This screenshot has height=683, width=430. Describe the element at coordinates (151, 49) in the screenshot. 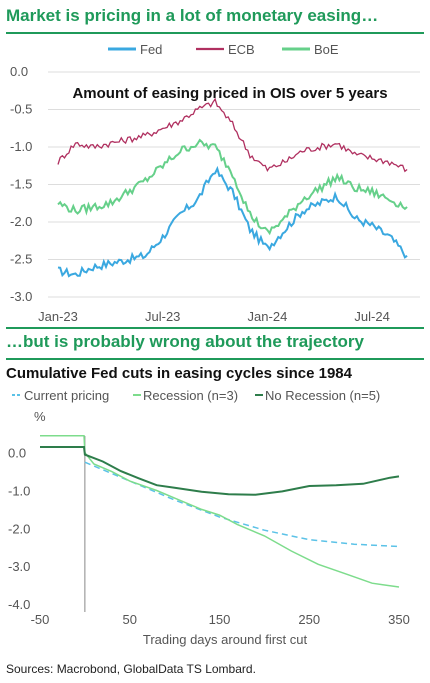

I see `legend-label-fed: Fed` at that location.